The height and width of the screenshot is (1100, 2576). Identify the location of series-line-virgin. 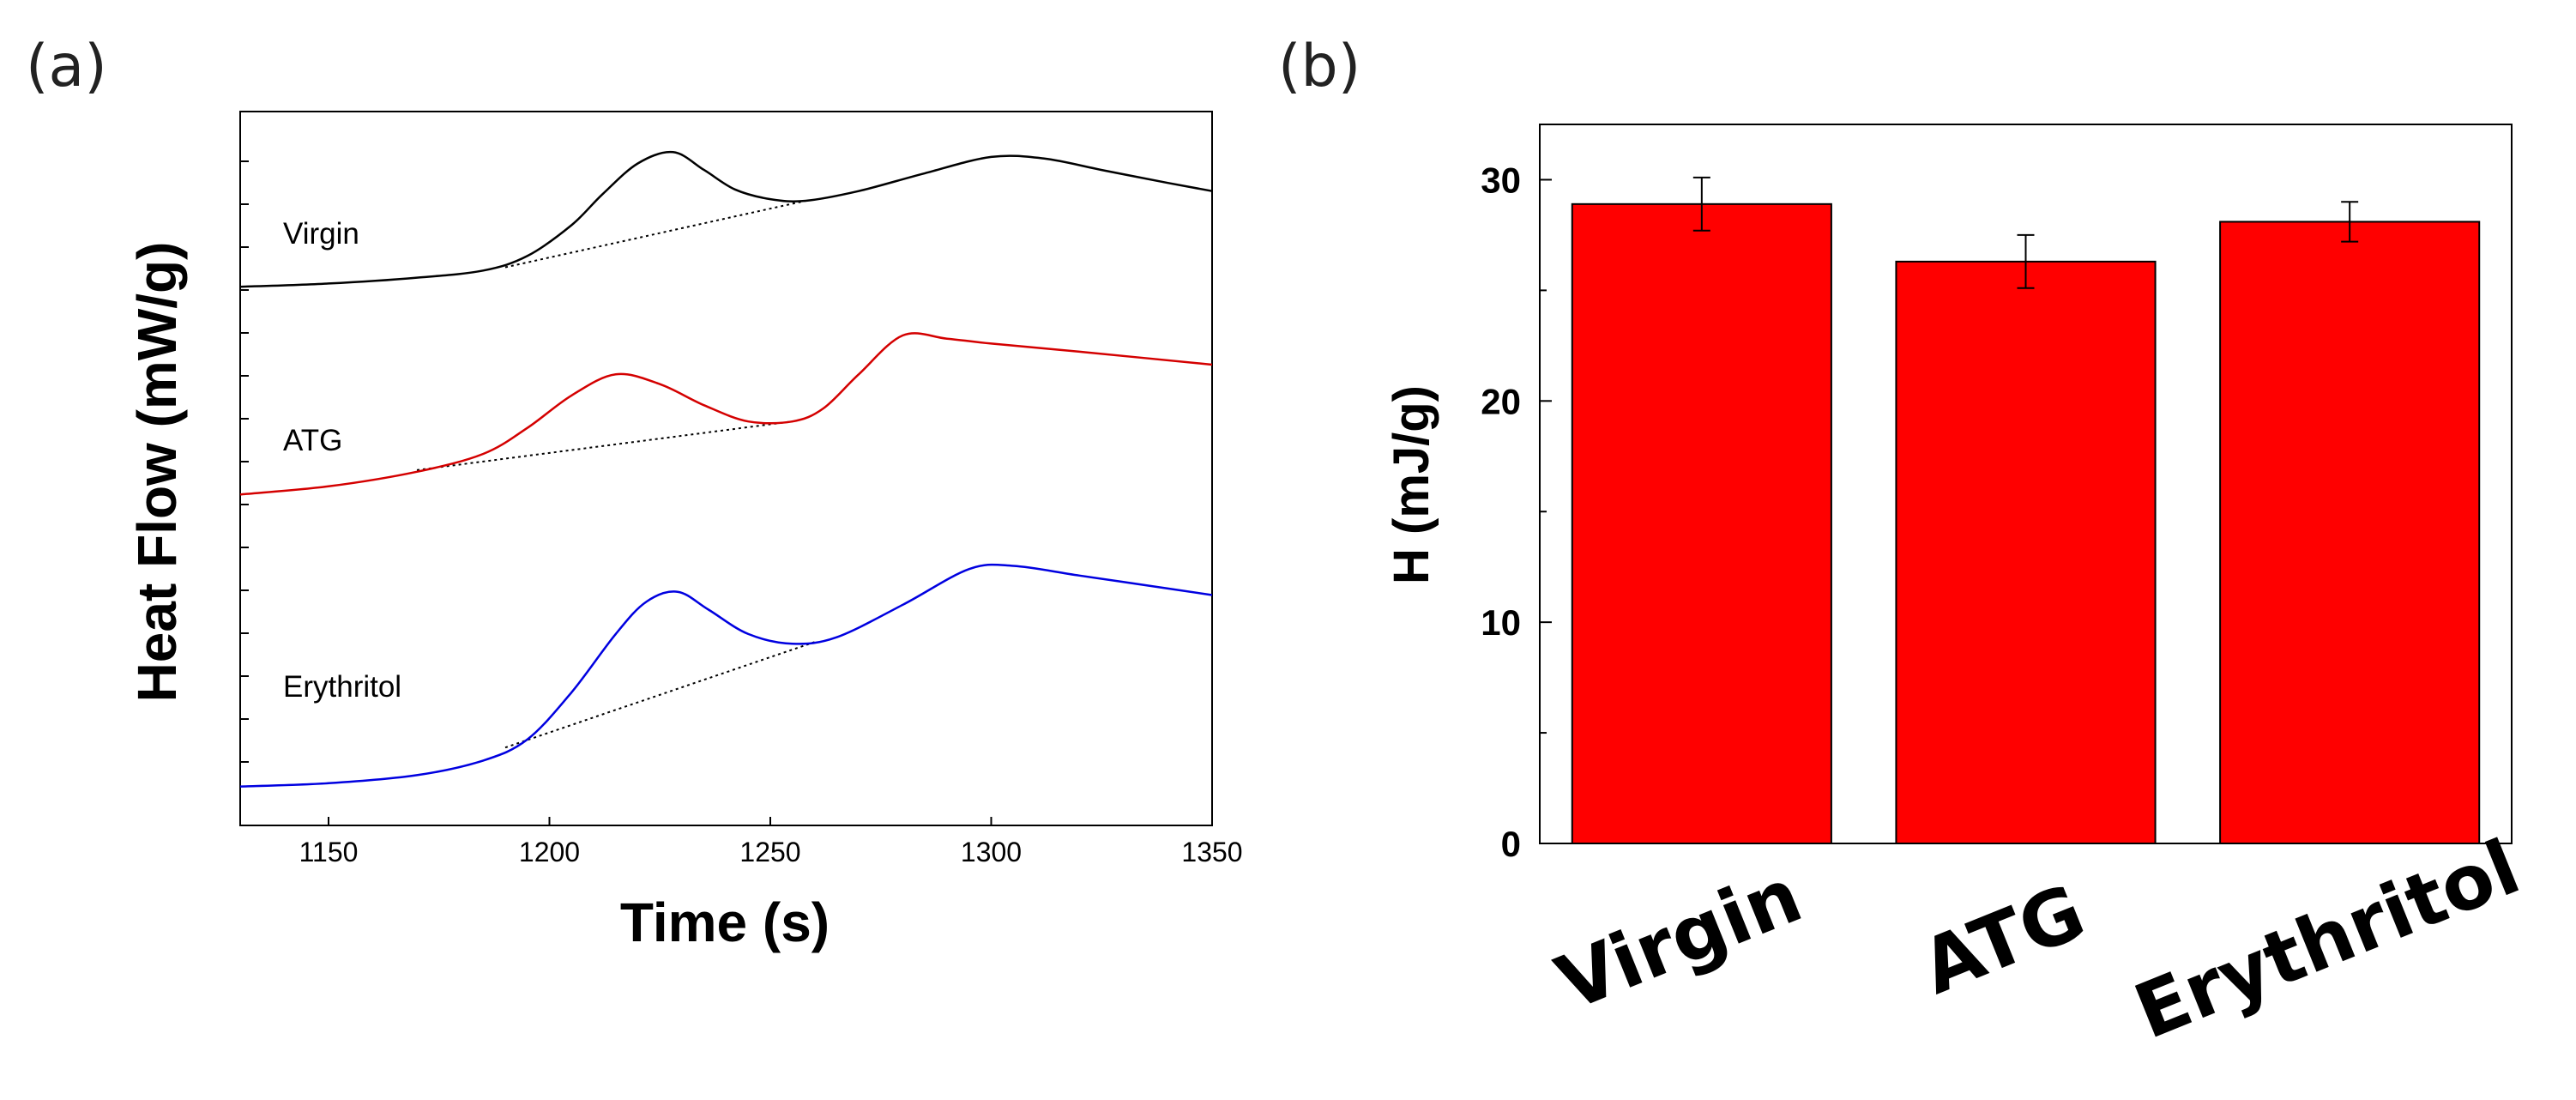
(726, 219).